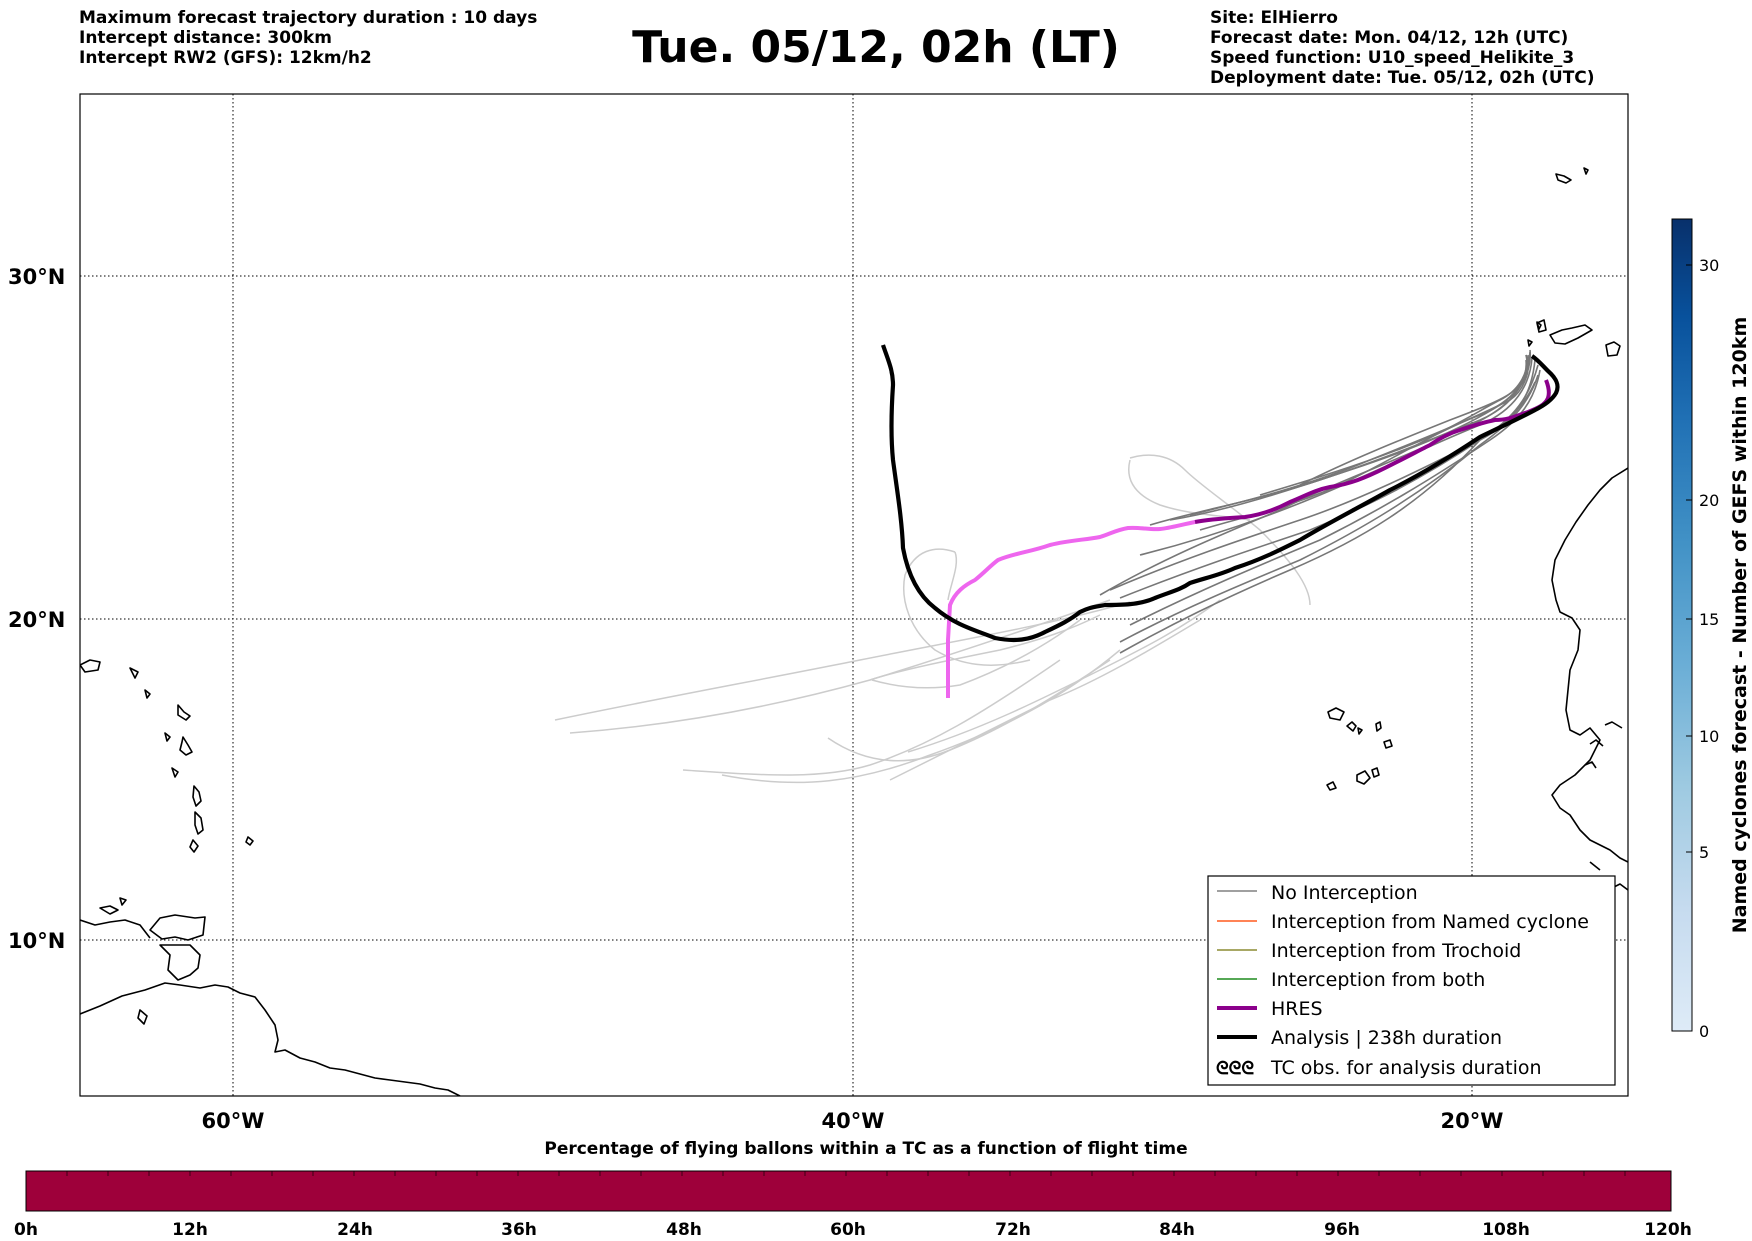 The image size is (1752, 1241). Describe the element at coordinates (1506, 1230) in the screenshot. I see `flight-time-tick-108h: 108h` at that location.